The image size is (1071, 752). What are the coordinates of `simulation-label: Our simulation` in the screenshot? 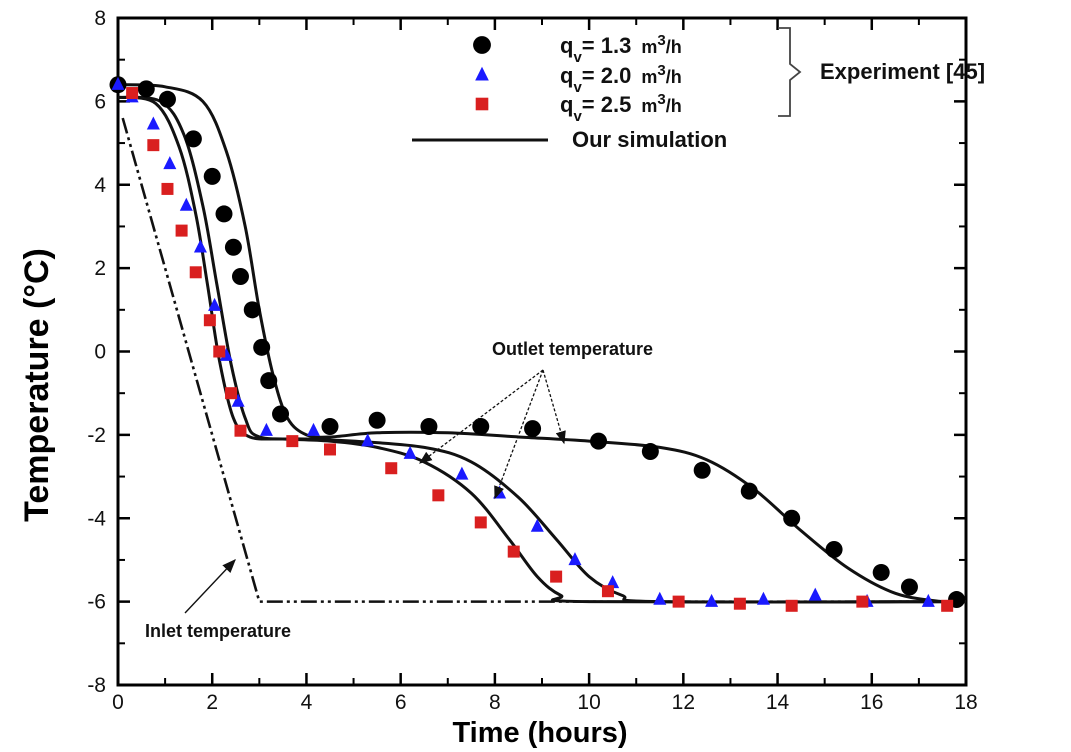 It's located at (649, 139).